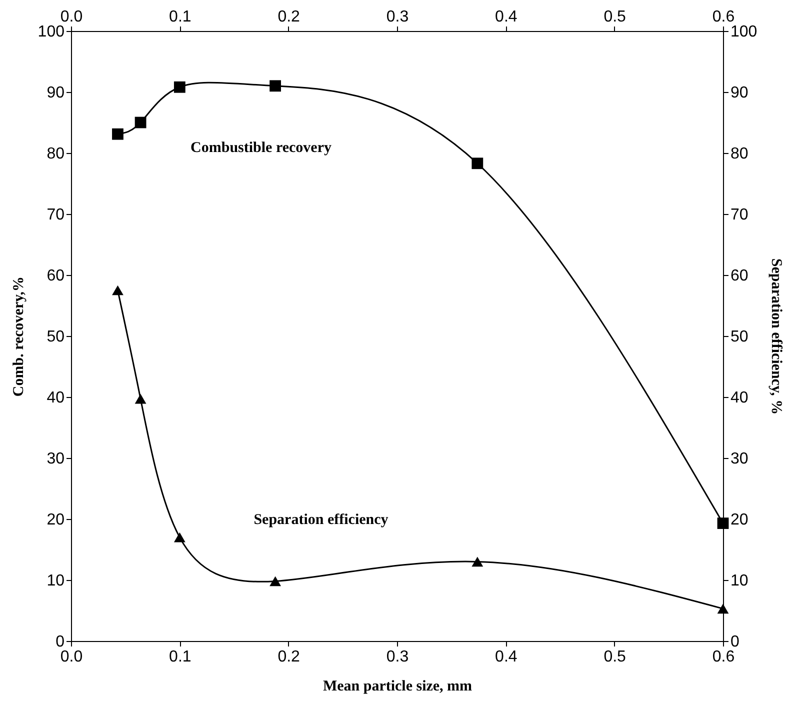 The image size is (812, 728). Describe the element at coordinates (71, 17) in the screenshot. I see `x-tick-label: 0.0` at that location.